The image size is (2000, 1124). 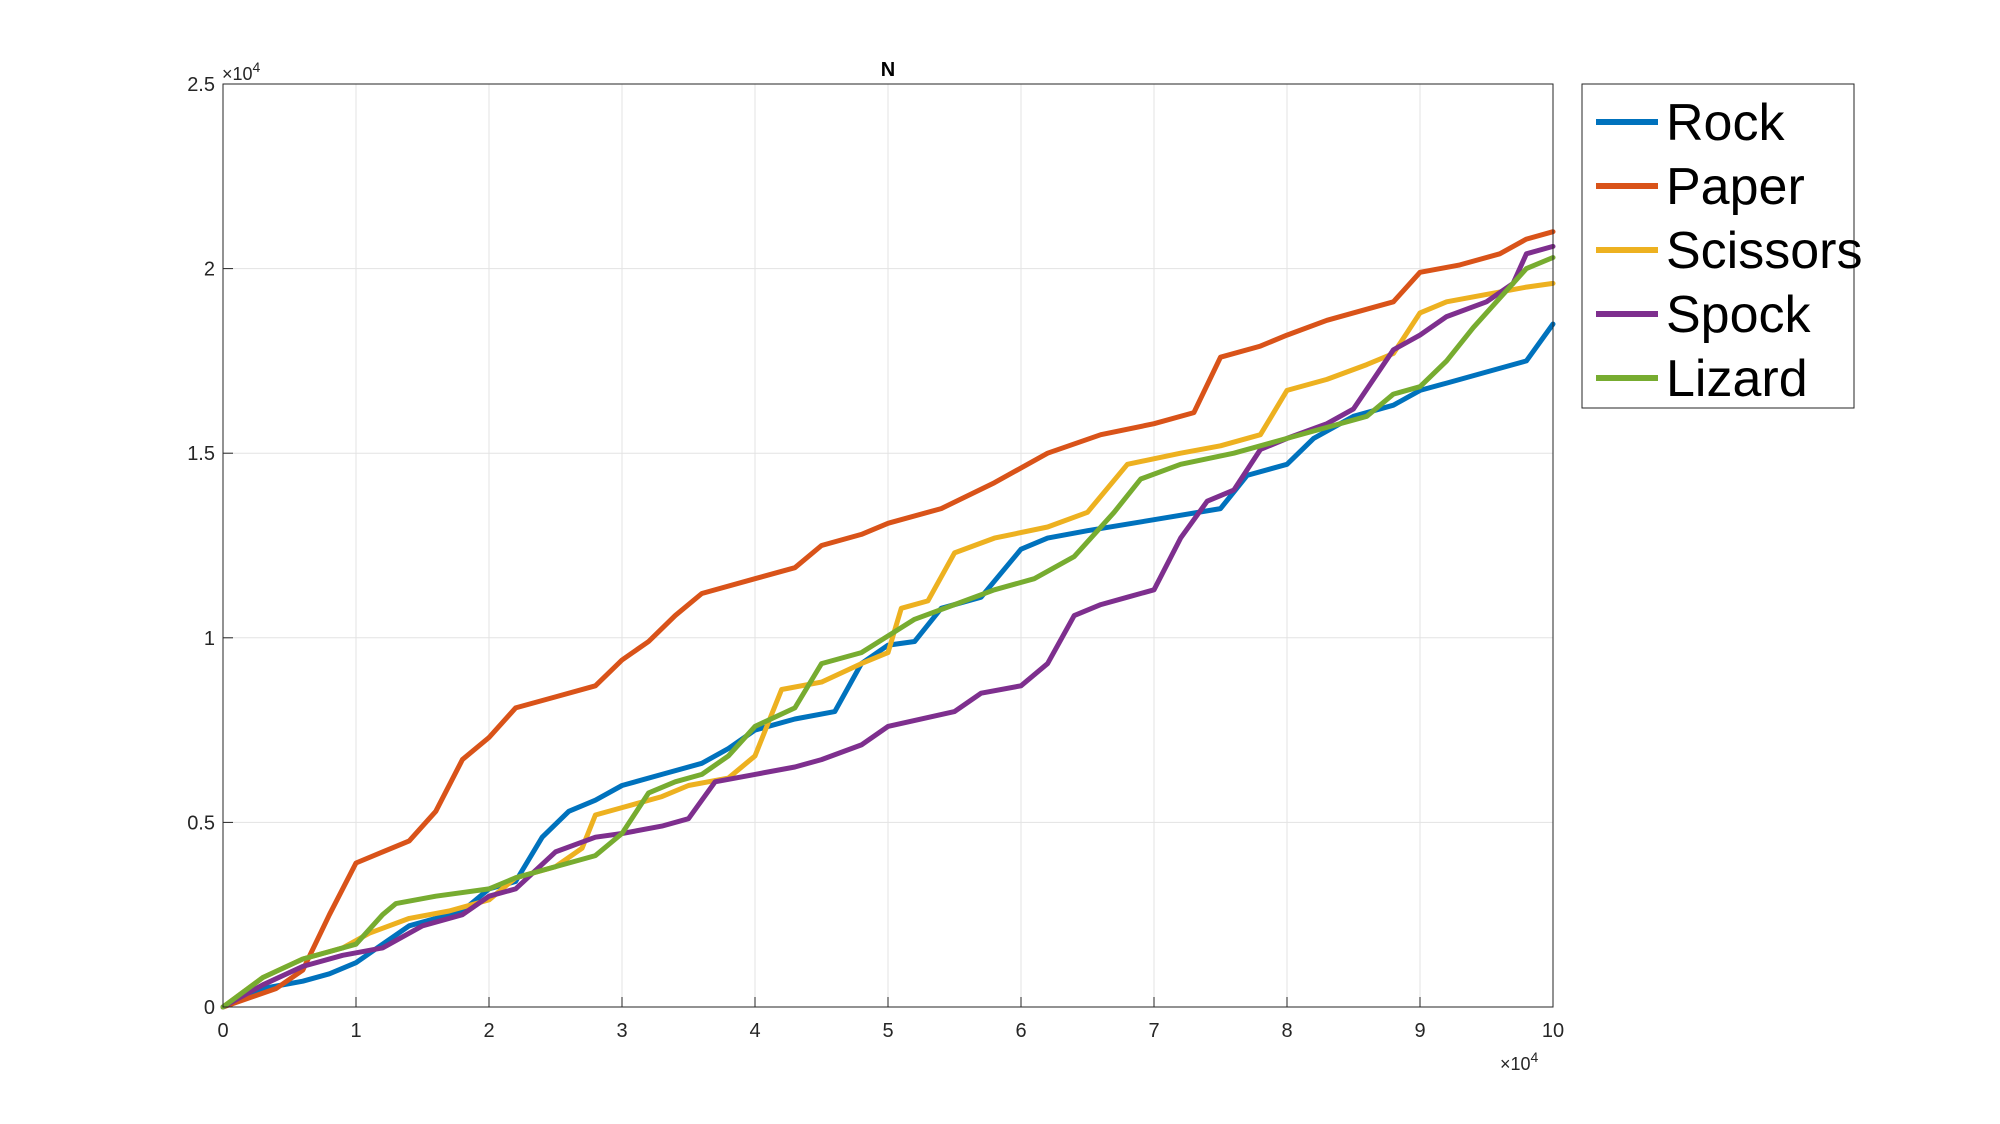 What do you see at coordinates (1764, 251) in the screenshot?
I see `legend-label-scissors: Scissors` at bounding box center [1764, 251].